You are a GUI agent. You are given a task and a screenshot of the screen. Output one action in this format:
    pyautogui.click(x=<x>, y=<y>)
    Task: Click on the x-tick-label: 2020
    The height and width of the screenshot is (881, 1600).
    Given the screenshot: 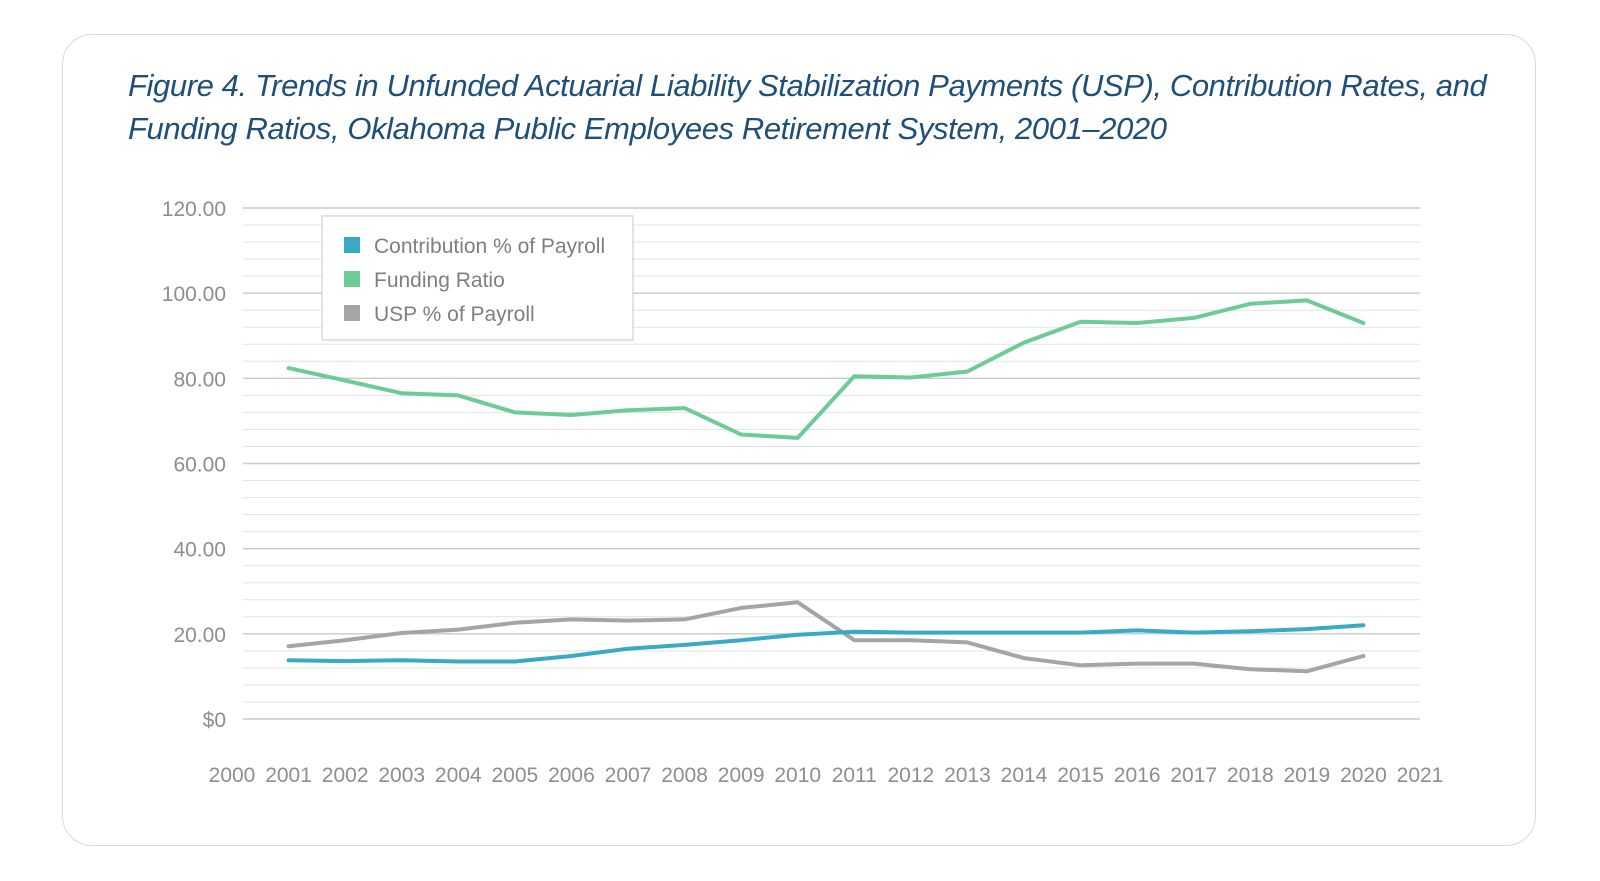 What is the action you would take?
    pyautogui.click(x=1363, y=775)
    